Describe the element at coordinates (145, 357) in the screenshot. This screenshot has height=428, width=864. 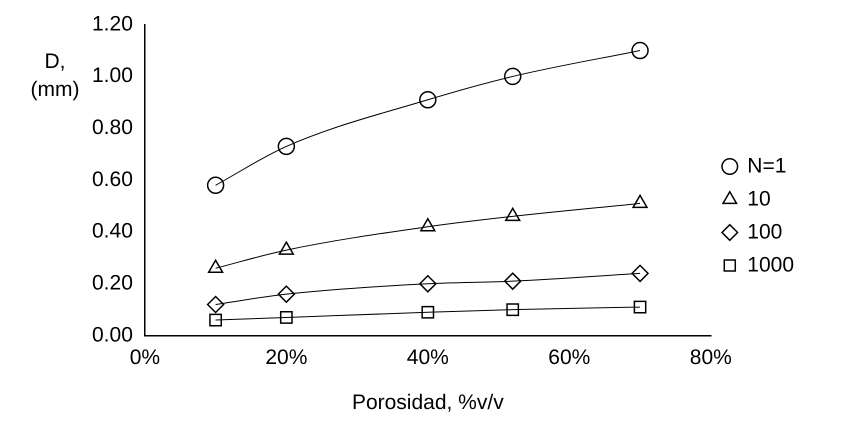
I see `x-tick-label: 0%` at that location.